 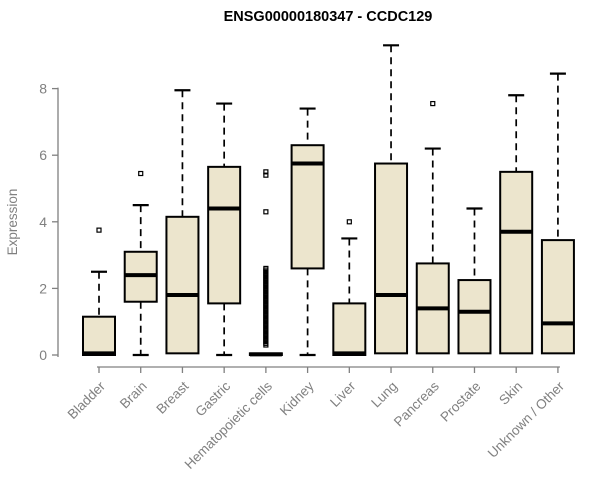 I want to click on chart-title: ENSG00000180347 - CCDC129, so click(x=328, y=17).